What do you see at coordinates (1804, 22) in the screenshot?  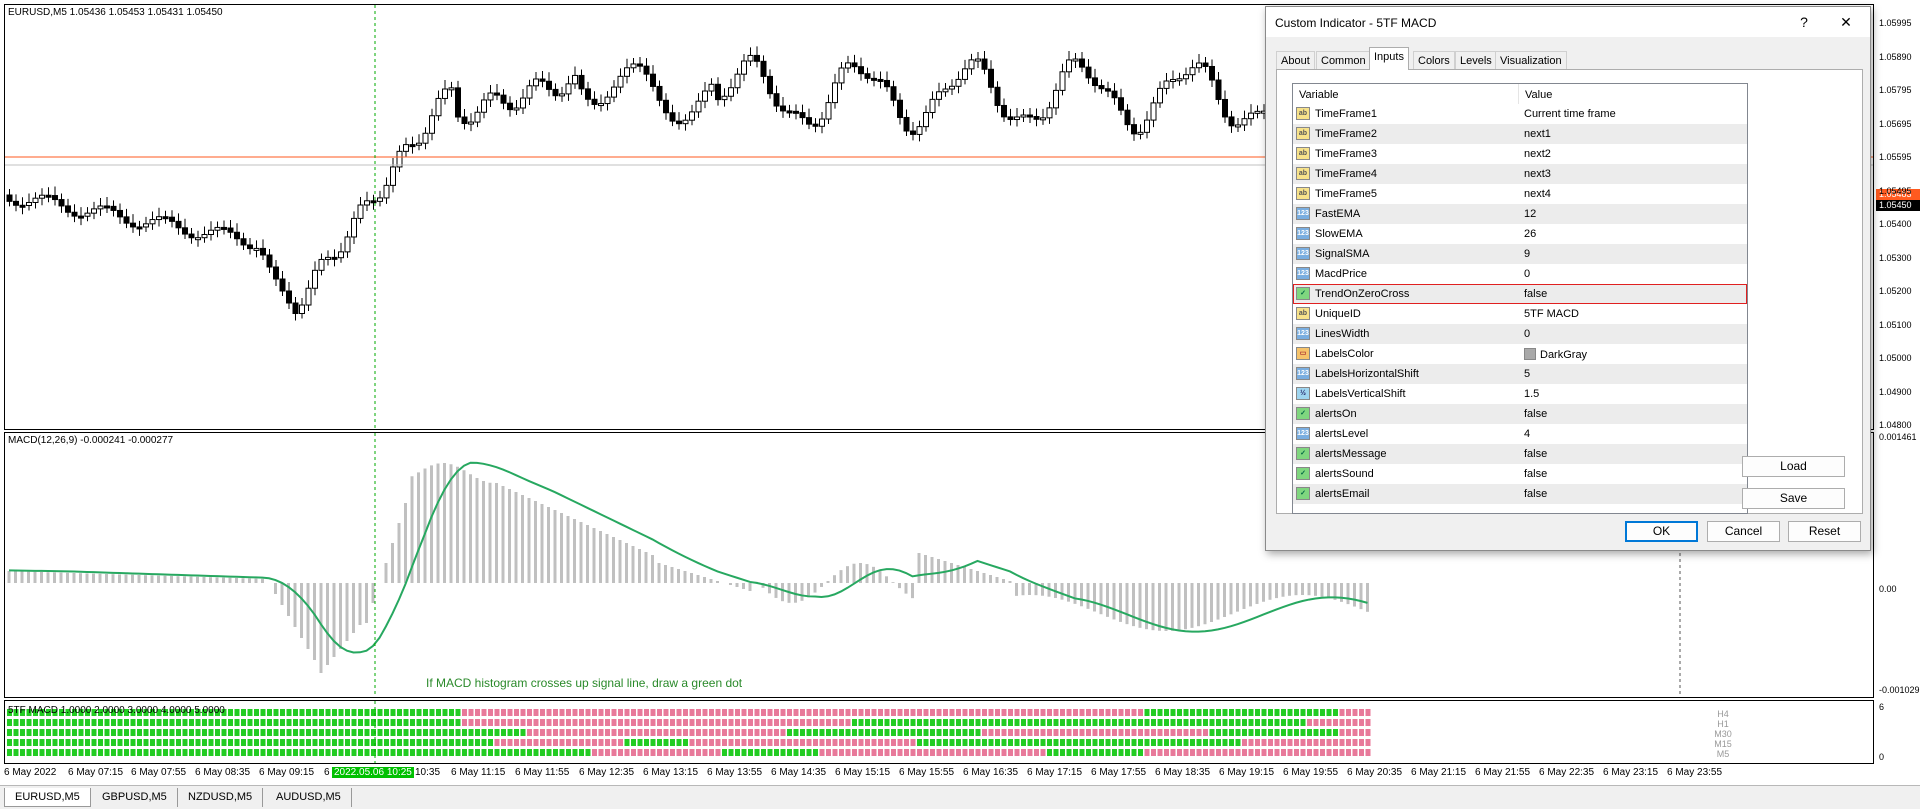 I see `help-icon: ?` at bounding box center [1804, 22].